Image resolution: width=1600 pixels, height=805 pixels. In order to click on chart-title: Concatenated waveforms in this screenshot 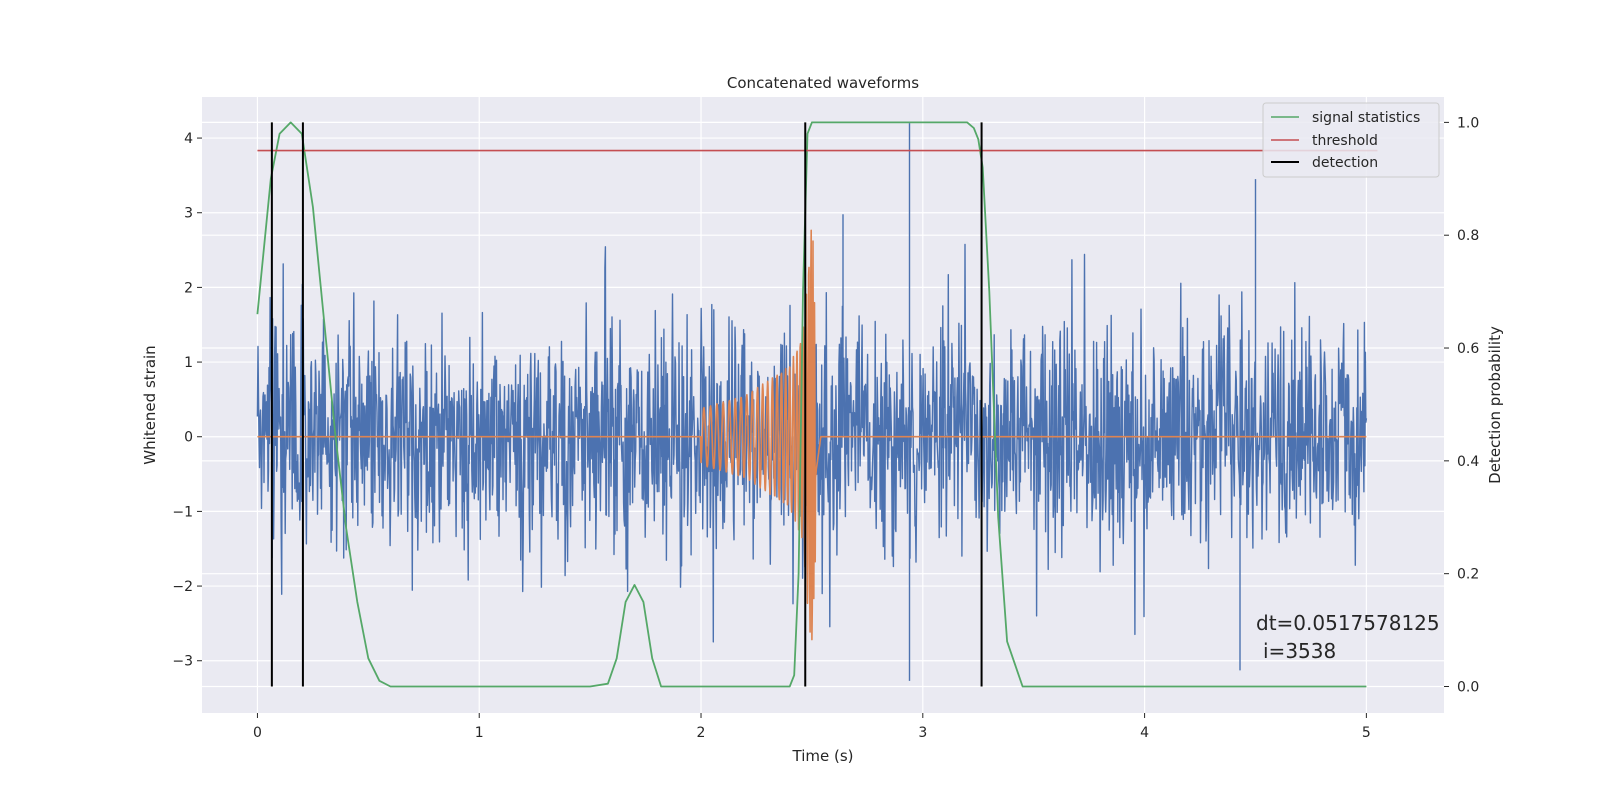, I will do `click(823, 83)`.